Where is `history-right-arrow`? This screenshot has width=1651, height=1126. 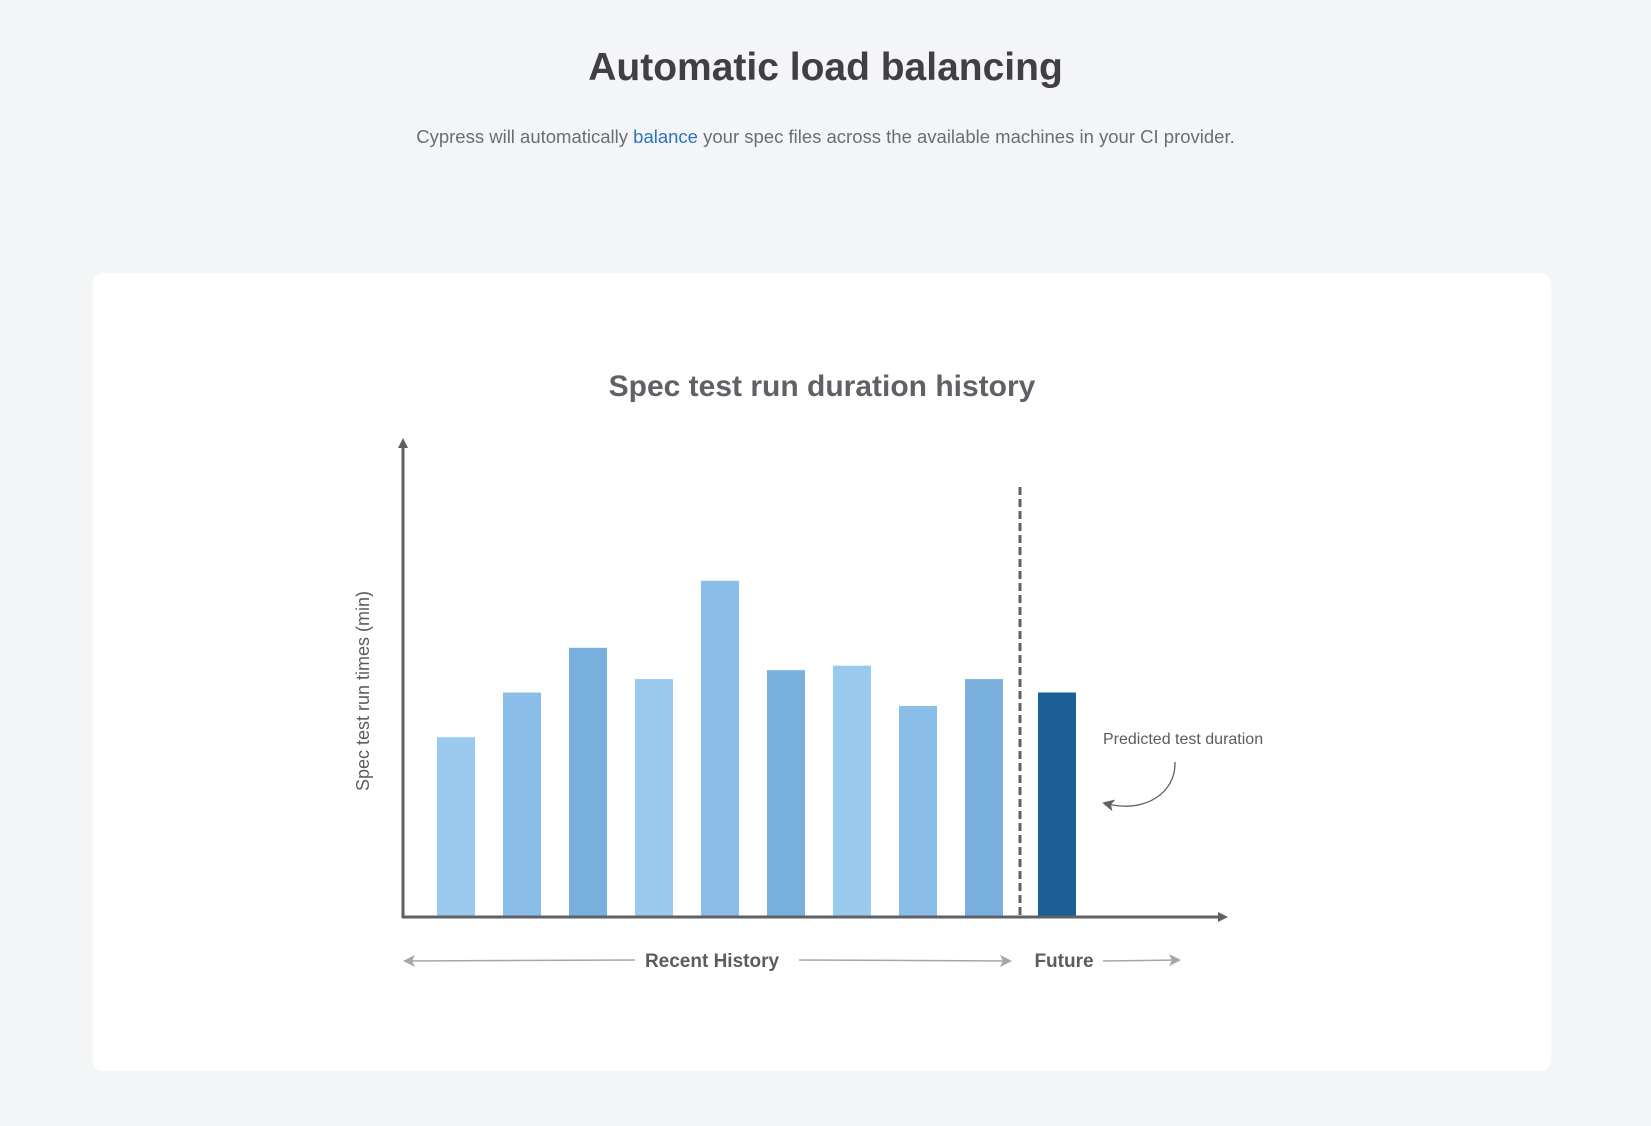 history-right-arrow is located at coordinates (905, 960).